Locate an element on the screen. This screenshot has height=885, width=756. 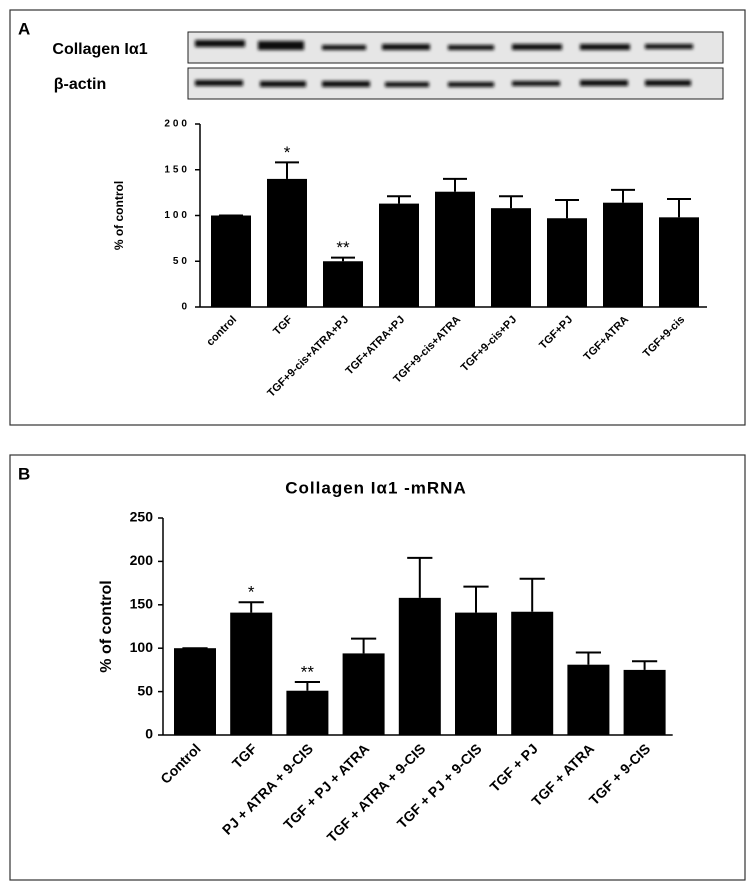
x-tick-label: Control is located at coordinates (180, 763).